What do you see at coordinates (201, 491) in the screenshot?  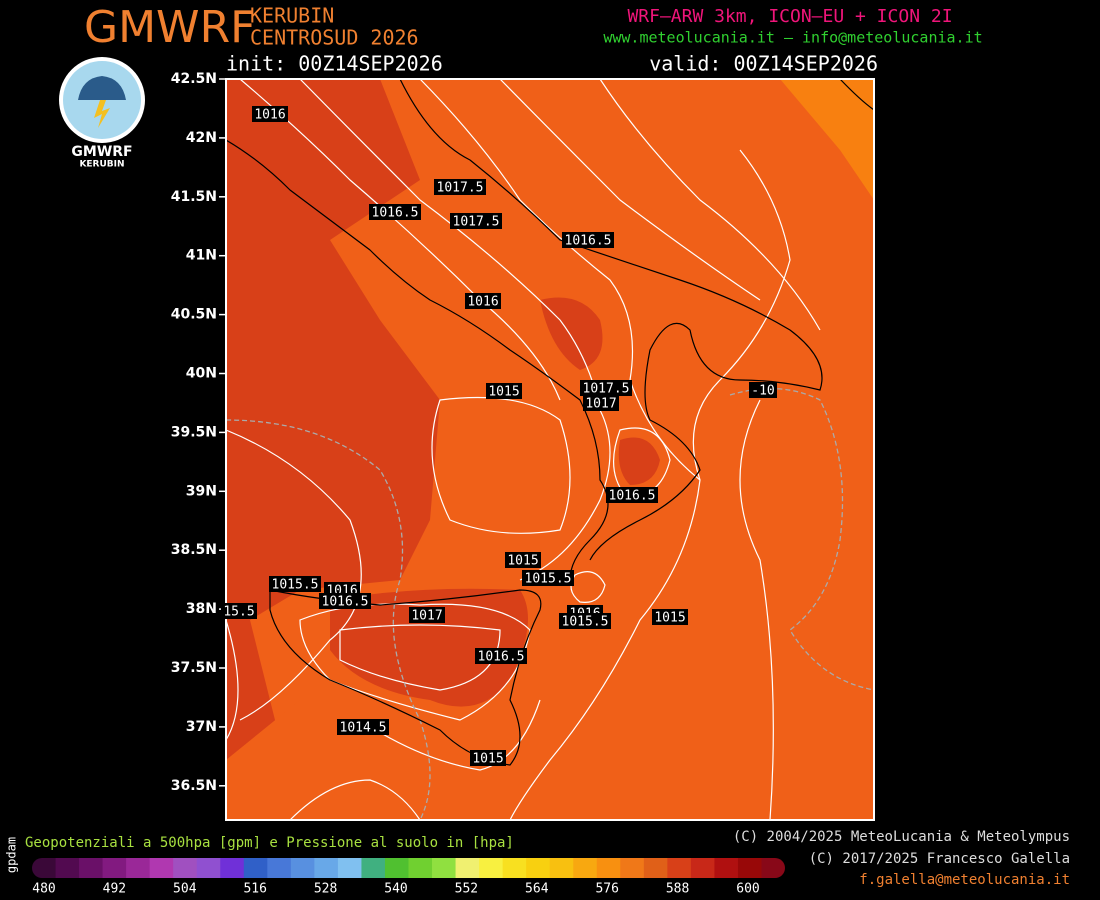 I see `latitude-label: 39N` at bounding box center [201, 491].